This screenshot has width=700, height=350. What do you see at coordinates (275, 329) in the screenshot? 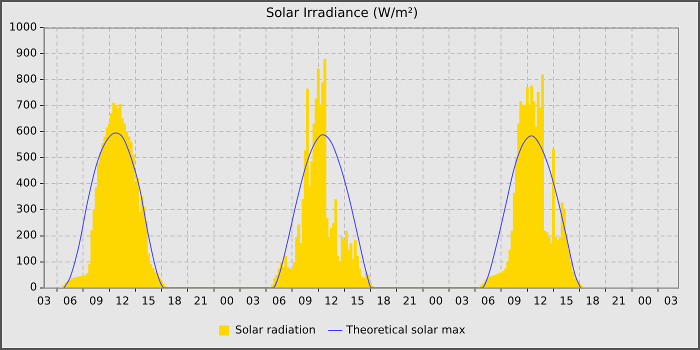
I see `legend-label: Solar radiation` at bounding box center [275, 329].